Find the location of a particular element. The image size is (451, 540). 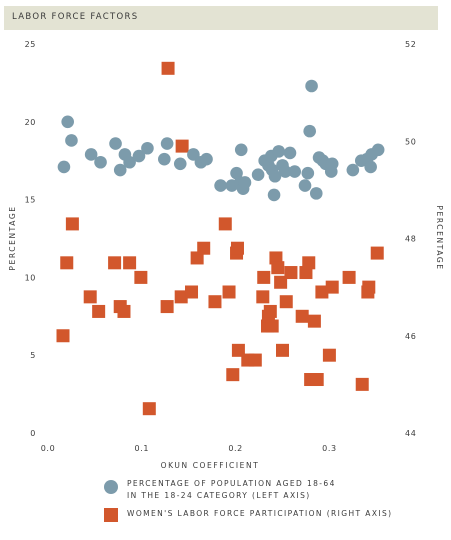

chart-title: LABOR FORCE FACTORS is located at coordinates (75, 17).